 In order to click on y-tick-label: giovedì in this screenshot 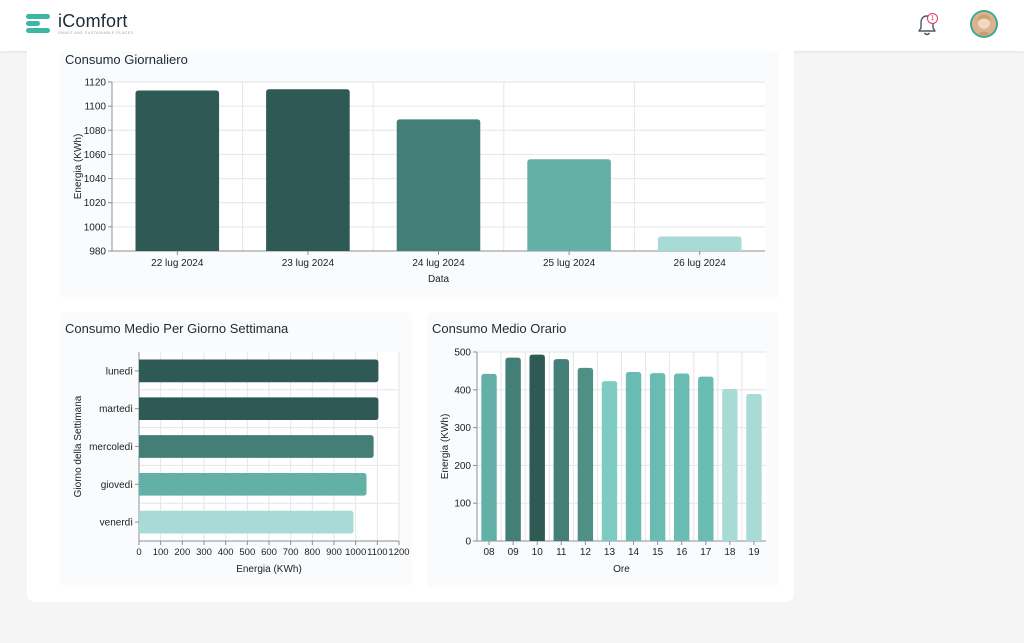, I will do `click(117, 485)`.